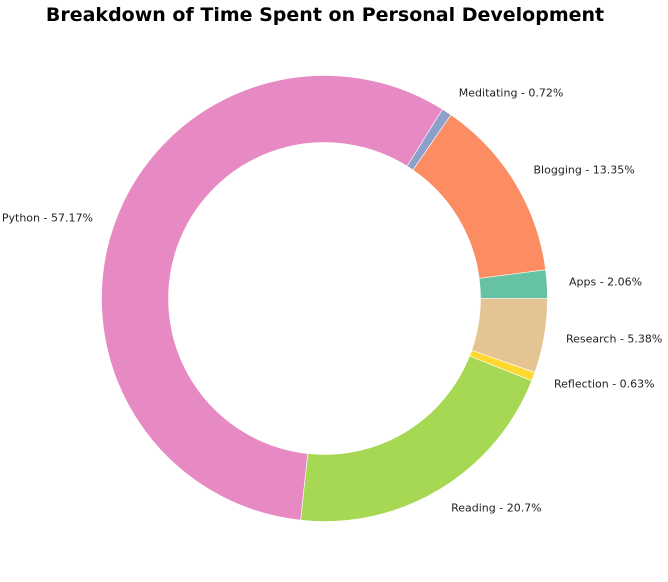 The height and width of the screenshot is (582, 668). Describe the element at coordinates (496, 507) in the screenshot. I see `label-reading: Reading - 20.7%` at that location.